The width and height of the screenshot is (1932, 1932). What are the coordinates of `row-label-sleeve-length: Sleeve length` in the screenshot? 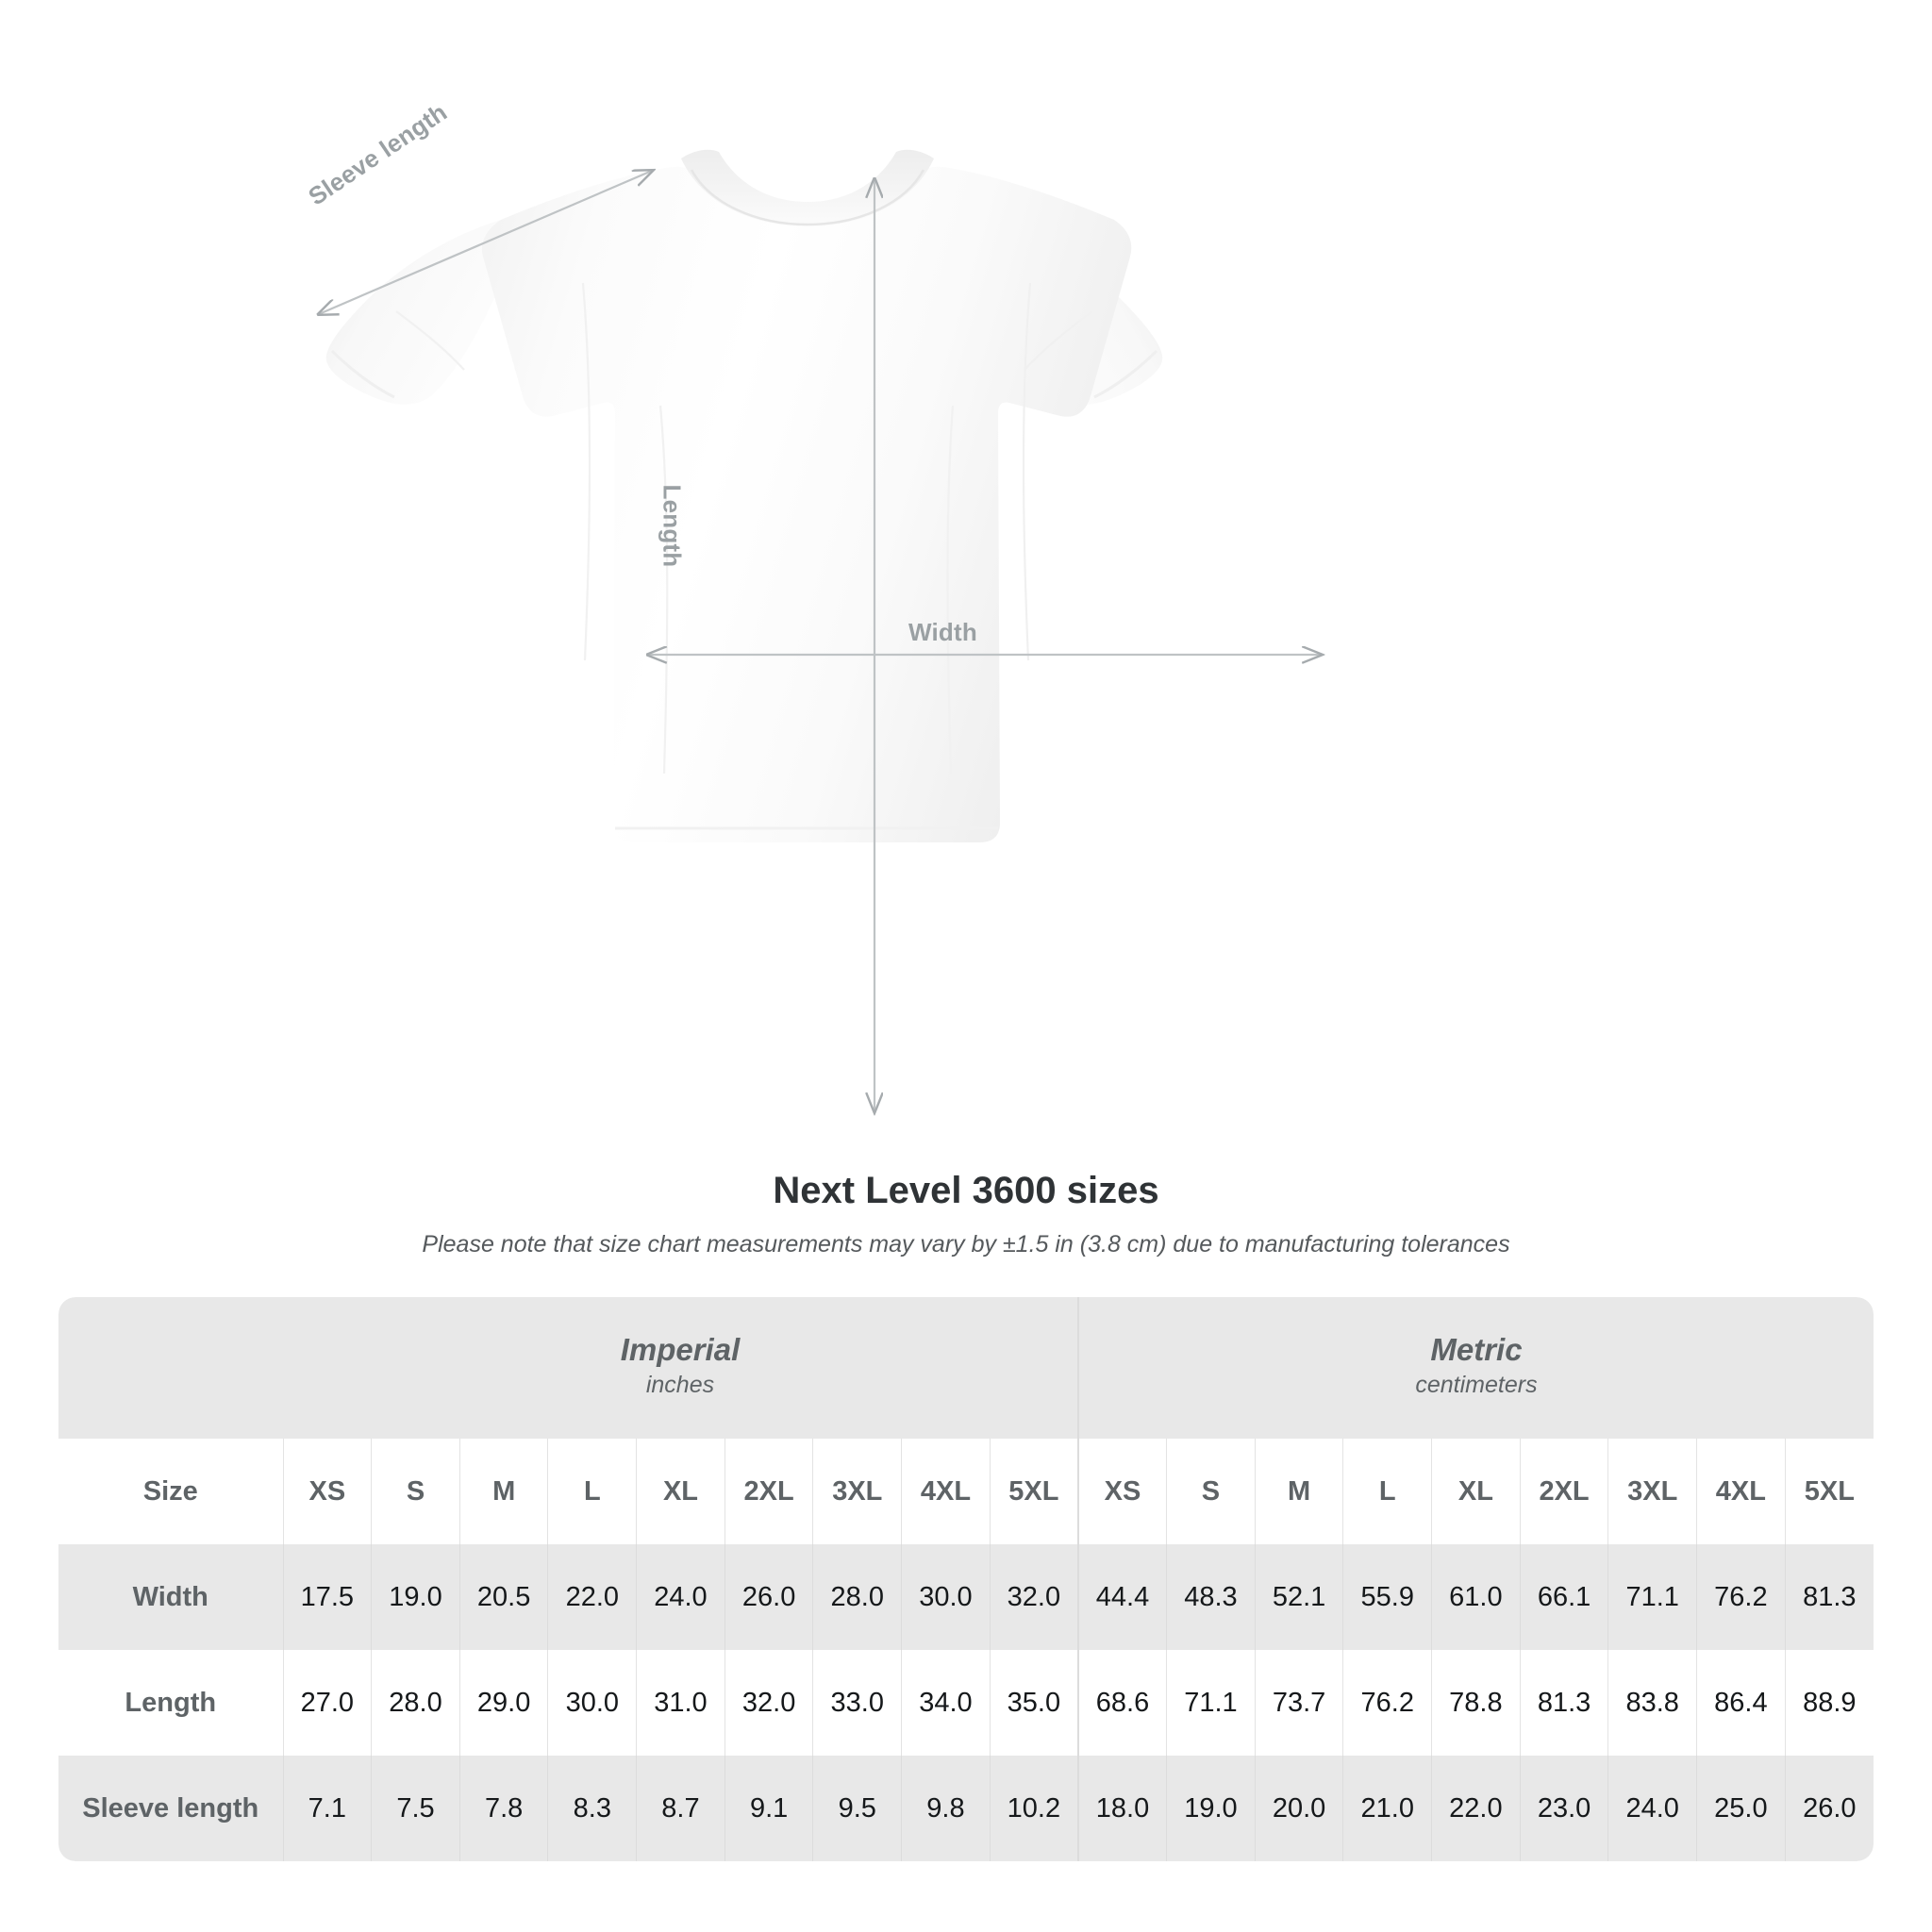 It's located at (171, 1809).